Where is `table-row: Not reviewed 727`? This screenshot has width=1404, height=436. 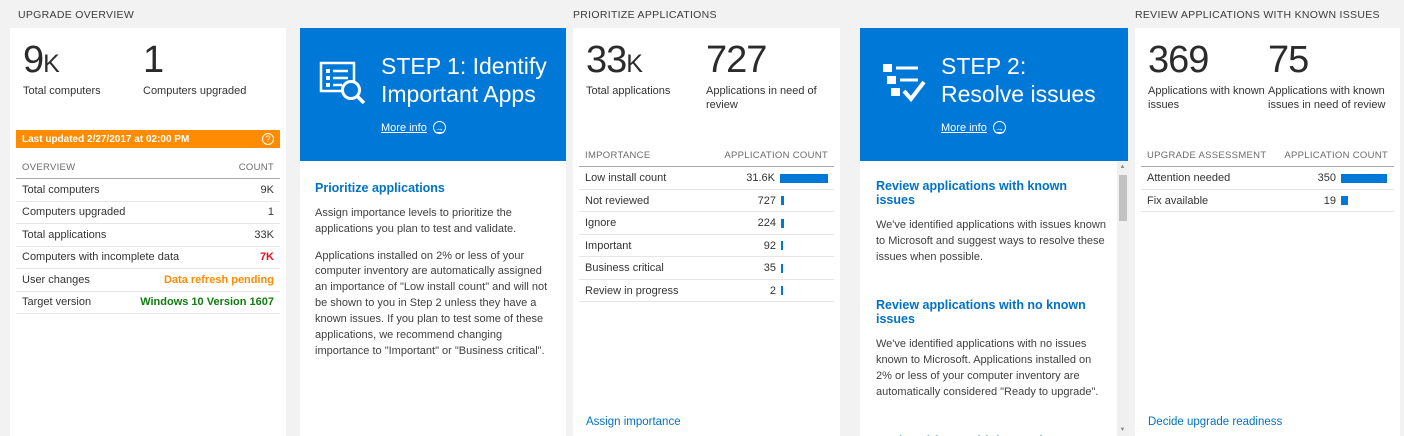 table-row: Not reviewed 727 is located at coordinates (706, 201).